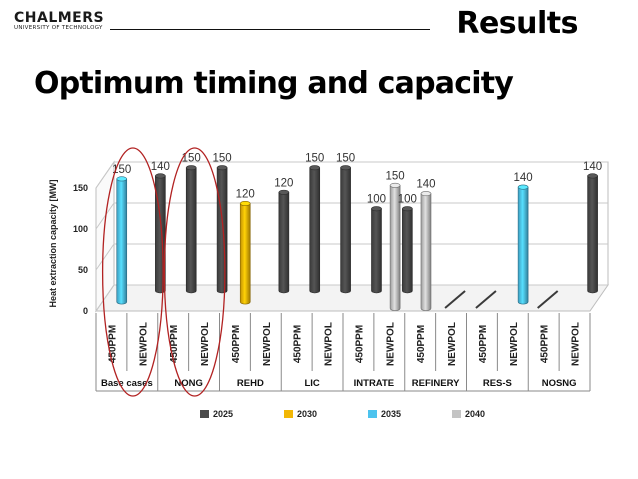  Describe the element at coordinates (374, 383) in the screenshot. I see `group-label: INTRATE` at that location.